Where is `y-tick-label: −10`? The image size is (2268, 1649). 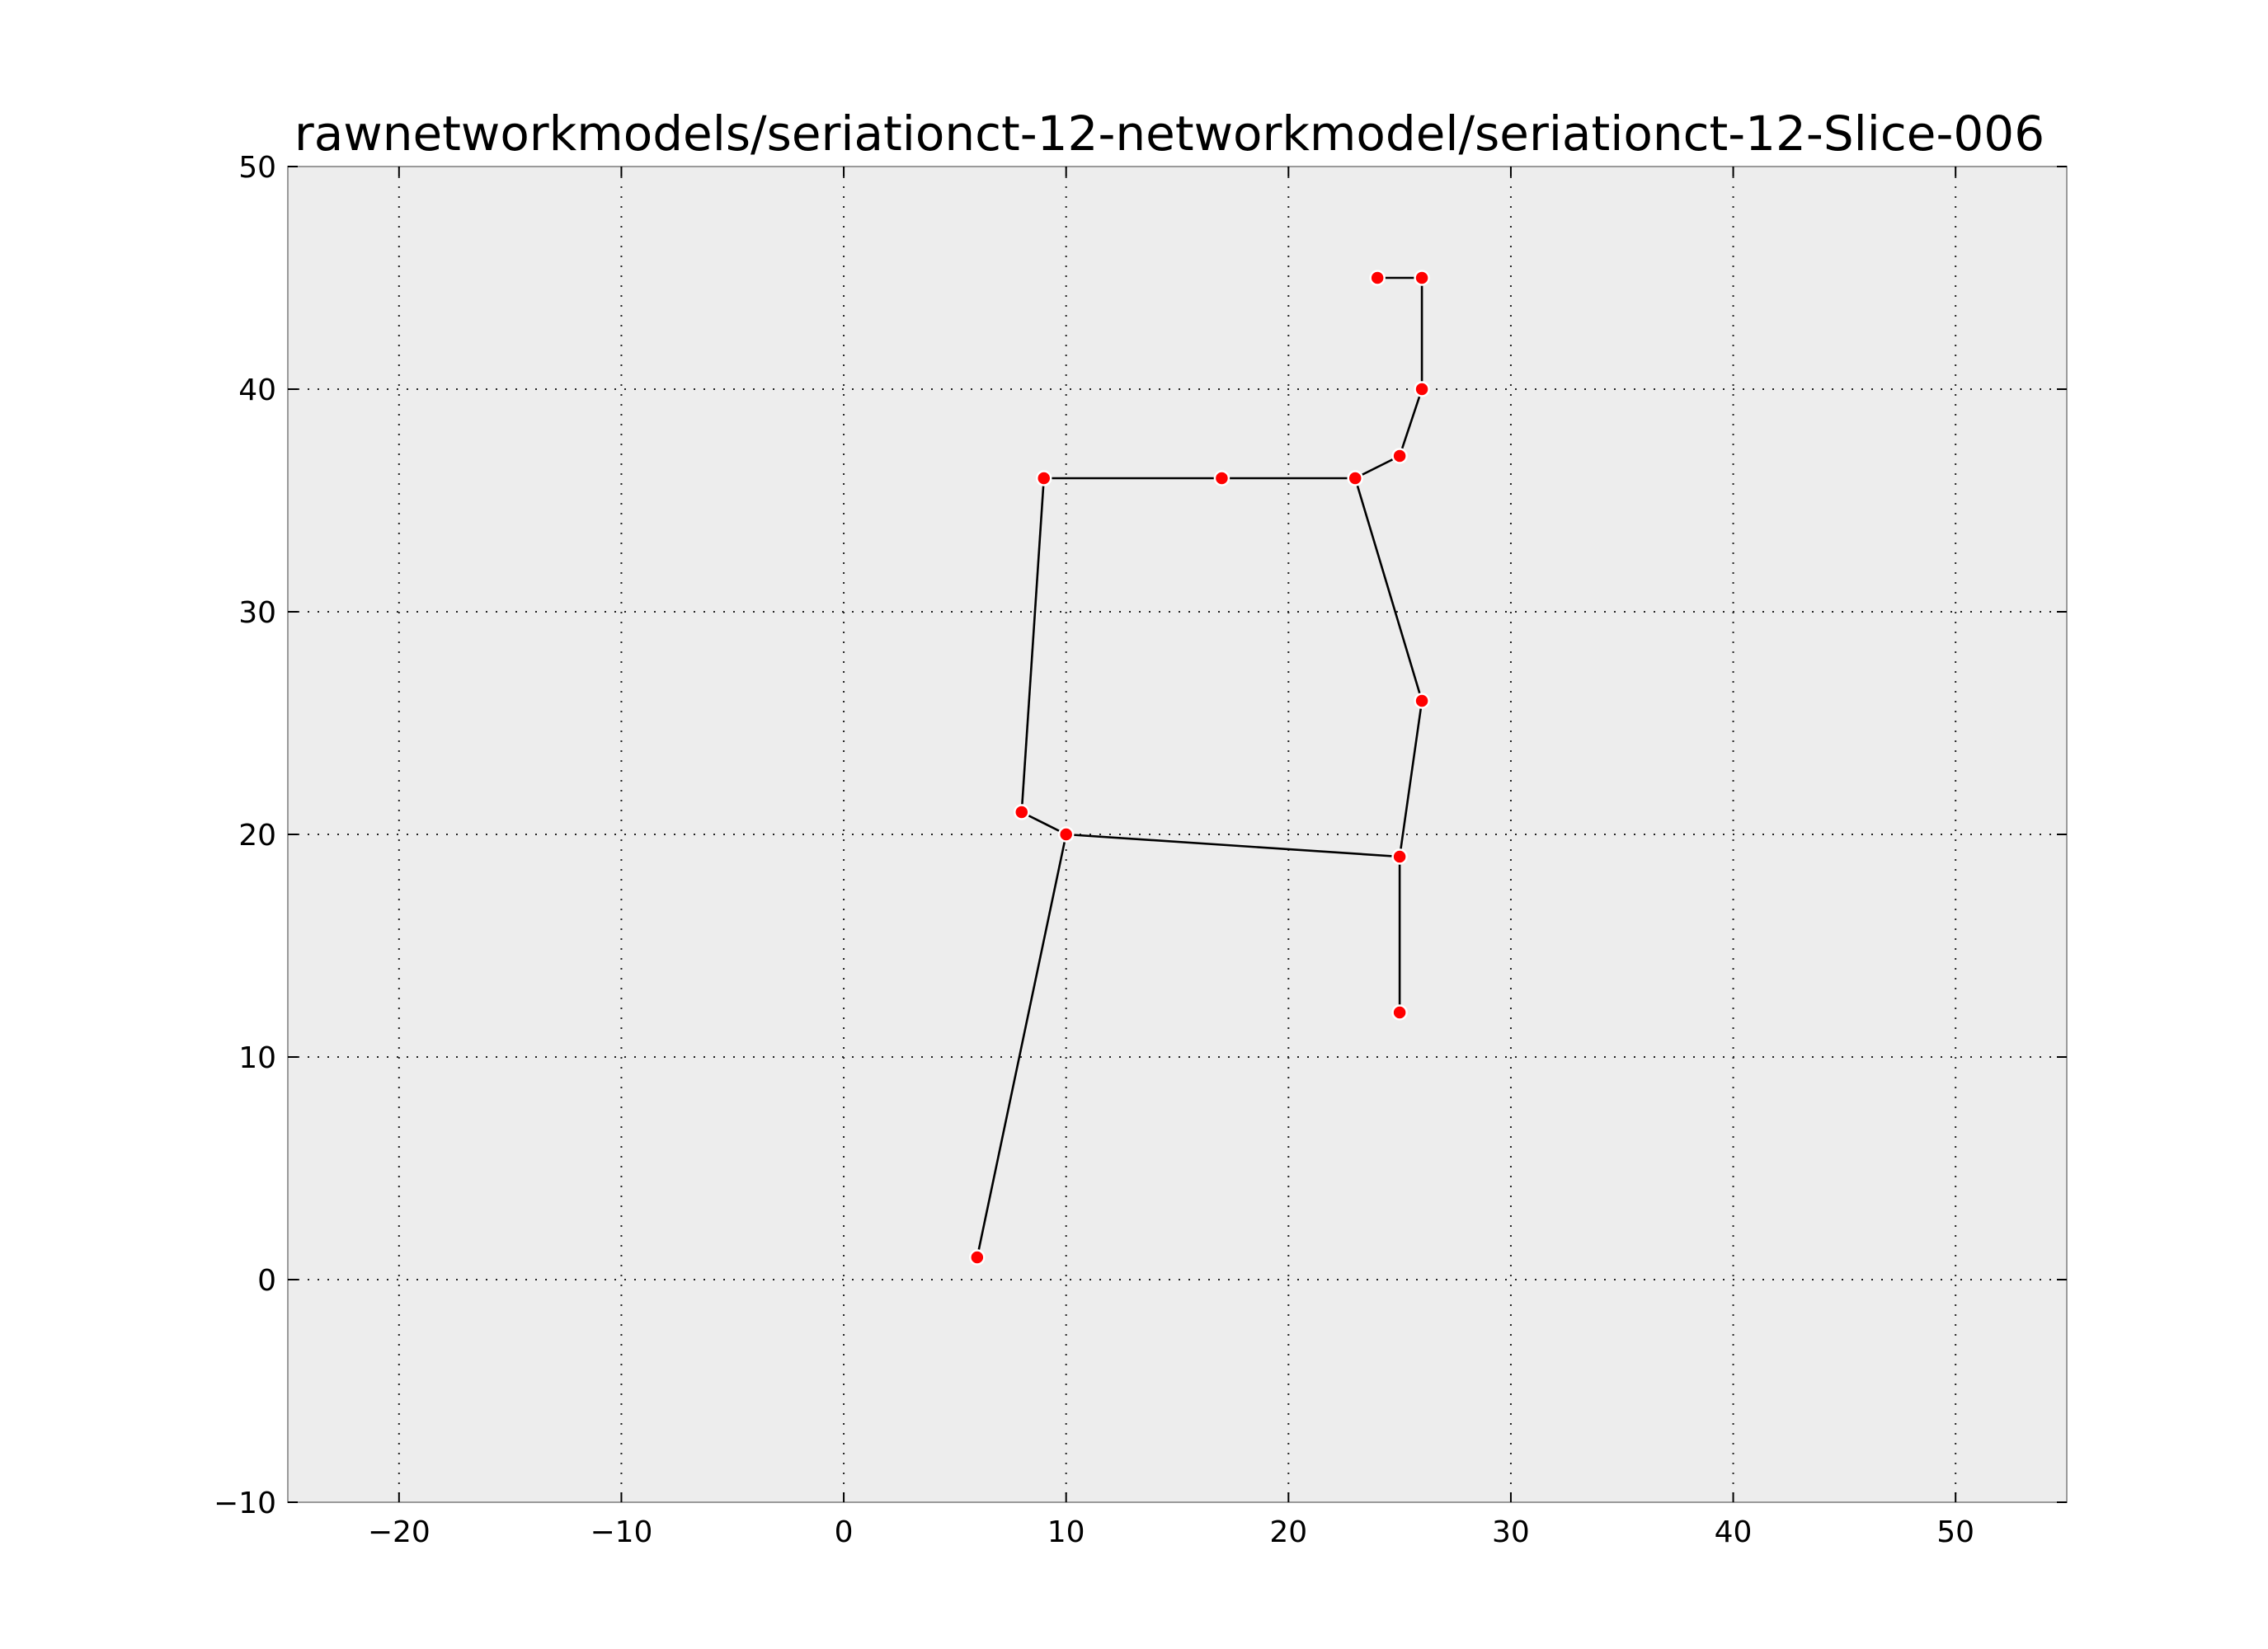
y-tick-label: −10 is located at coordinates (245, 1503).